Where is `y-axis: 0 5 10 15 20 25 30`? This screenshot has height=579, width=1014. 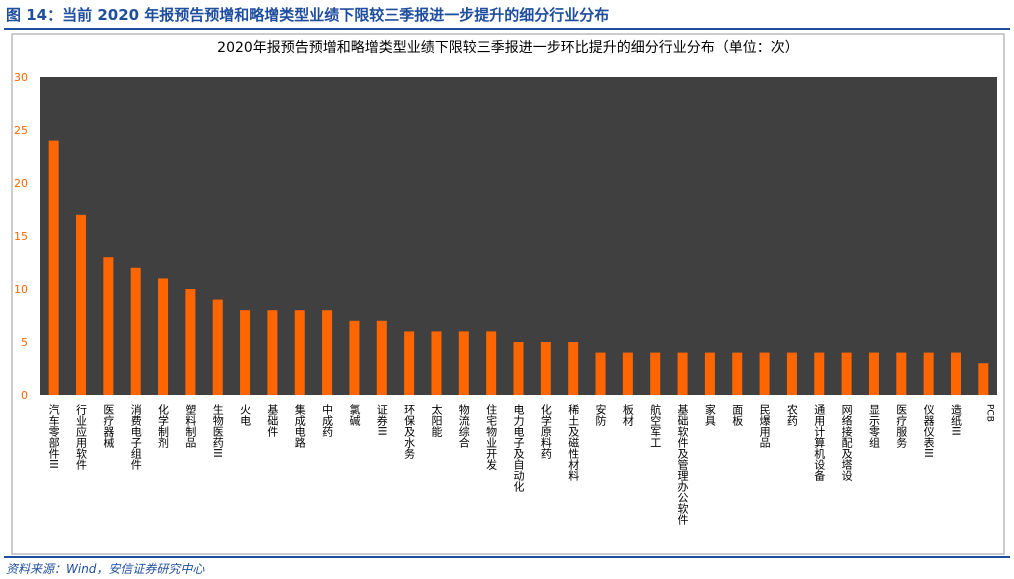 y-axis: 0 5 10 15 20 25 30 is located at coordinates (21, 236).